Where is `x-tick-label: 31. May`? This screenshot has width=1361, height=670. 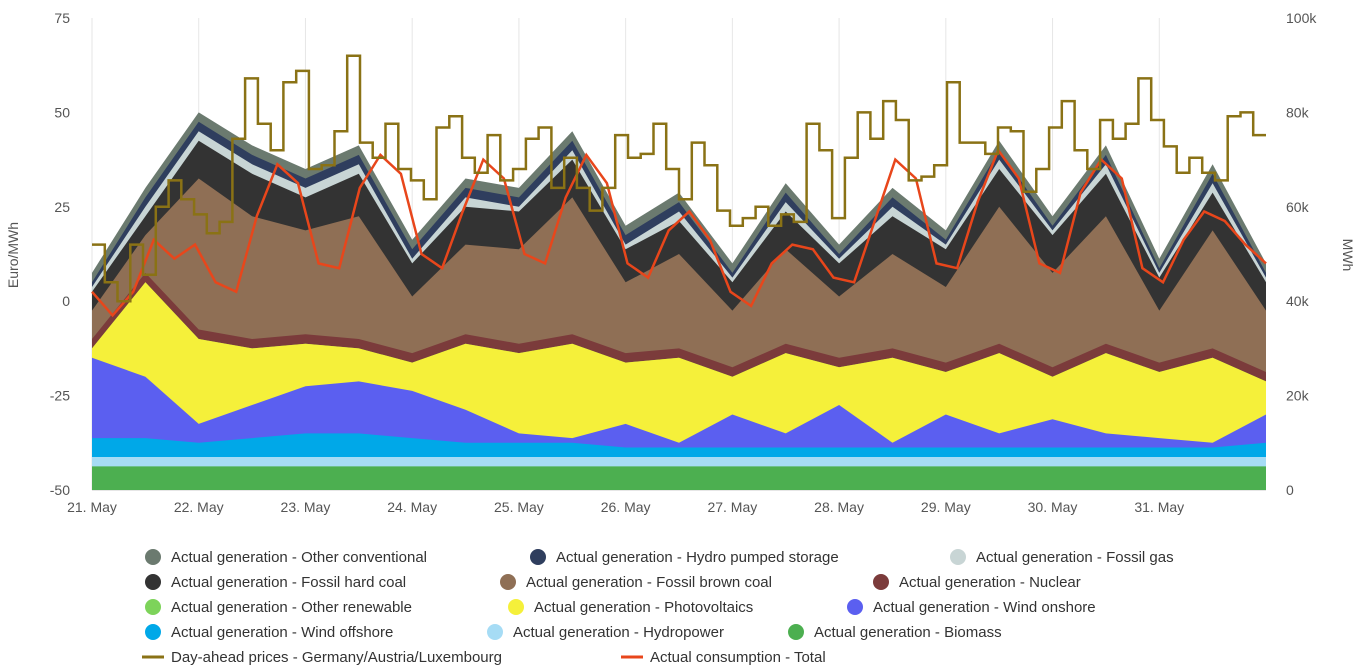
x-tick-label: 31. May is located at coordinates (1159, 507).